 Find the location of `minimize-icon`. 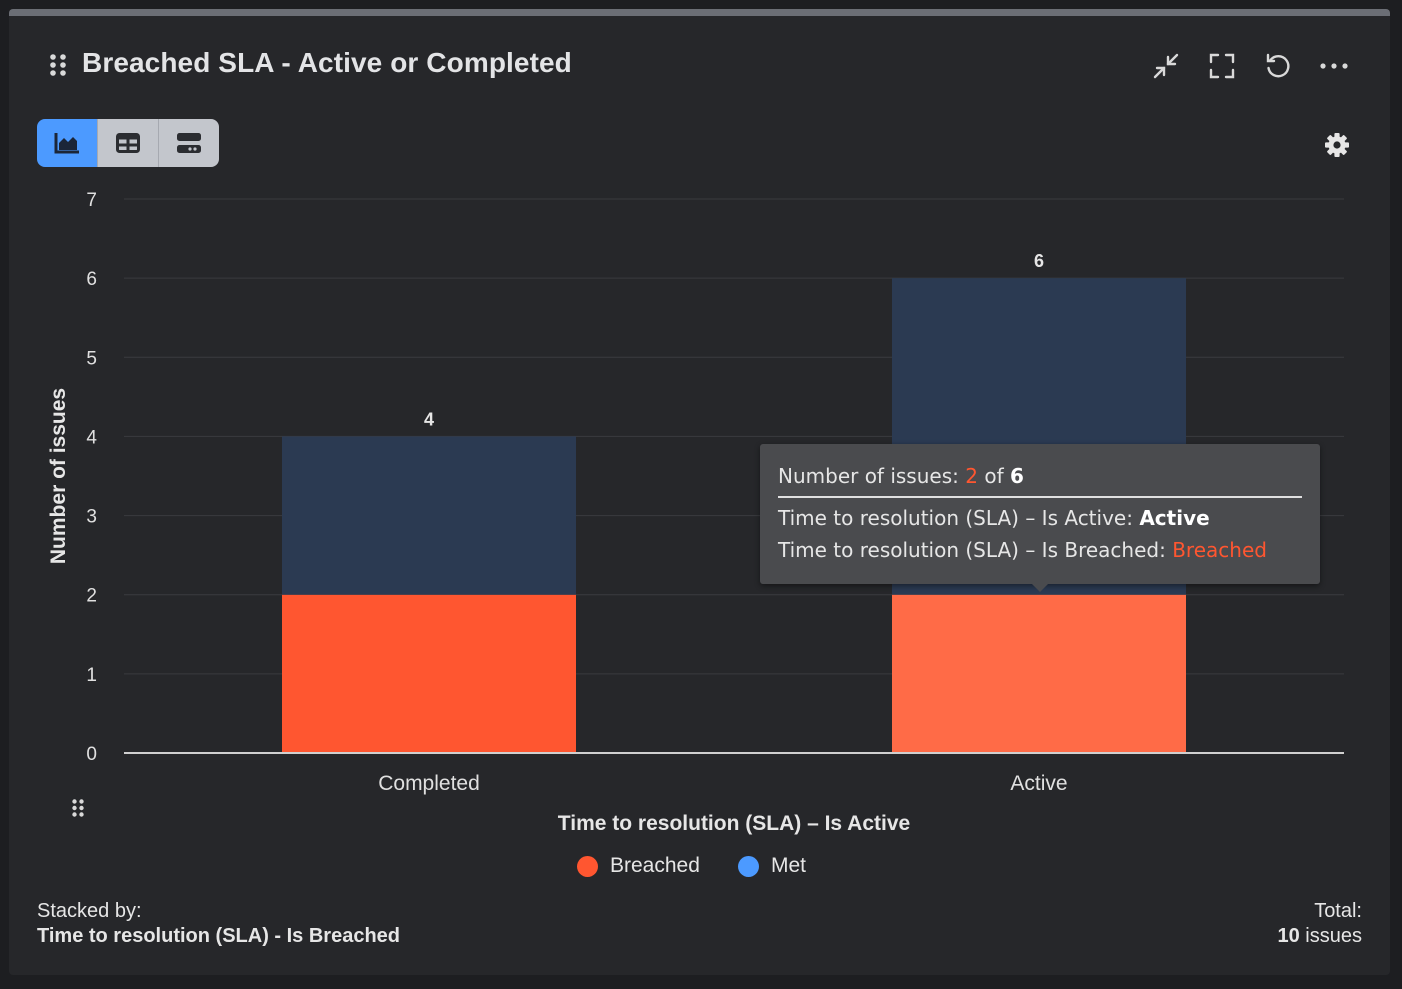

minimize-icon is located at coordinates (1166, 66).